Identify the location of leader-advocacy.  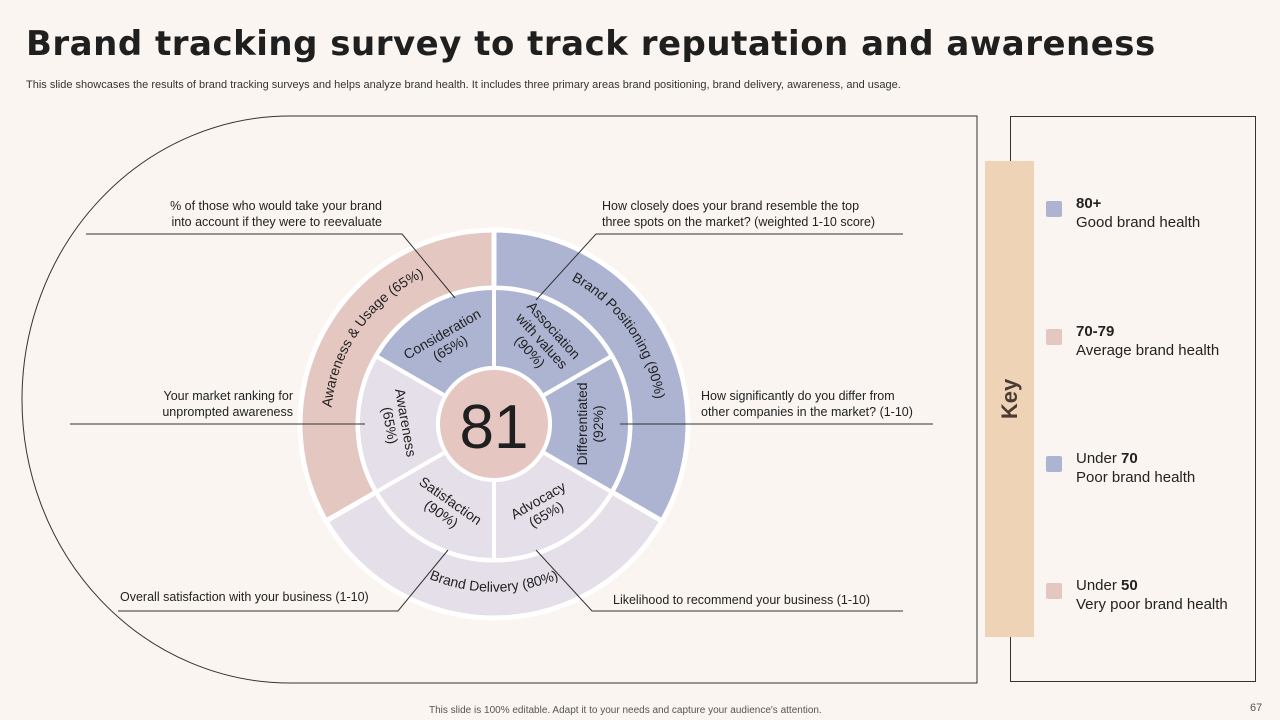
(719, 580).